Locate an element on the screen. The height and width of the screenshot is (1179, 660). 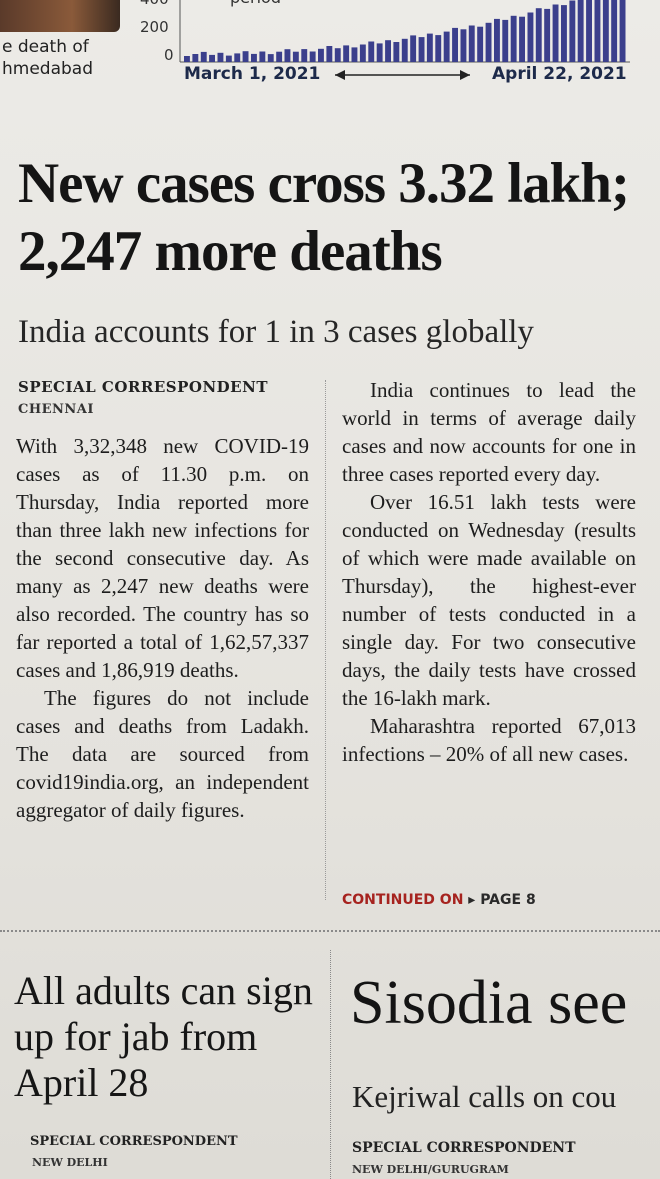
story3-byline: SPECIAL CORRESPONDENT is located at coordinates (464, 1148).